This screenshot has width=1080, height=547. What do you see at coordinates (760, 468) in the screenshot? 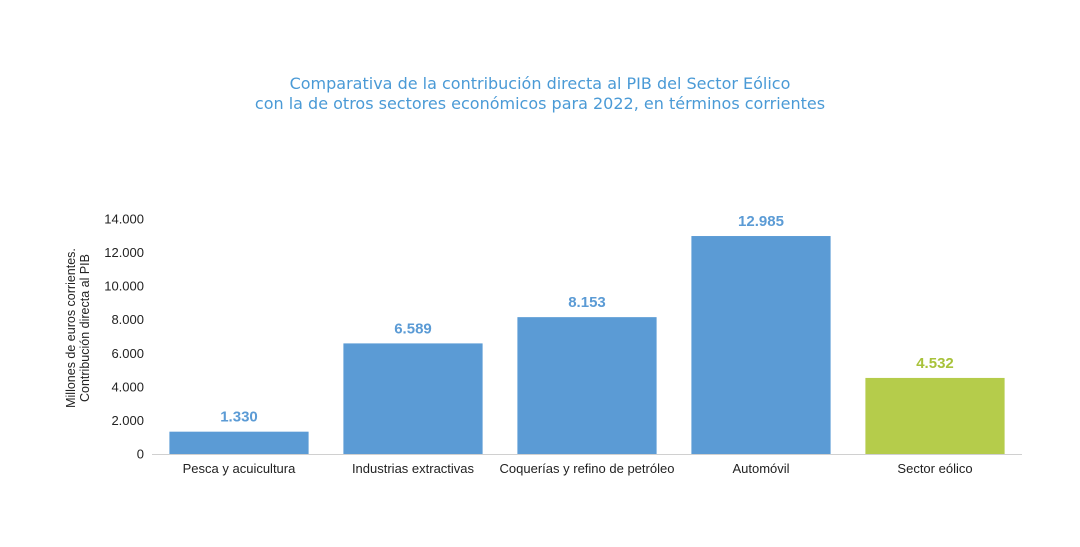
I see `x-tick-label: Automóvil` at bounding box center [760, 468].